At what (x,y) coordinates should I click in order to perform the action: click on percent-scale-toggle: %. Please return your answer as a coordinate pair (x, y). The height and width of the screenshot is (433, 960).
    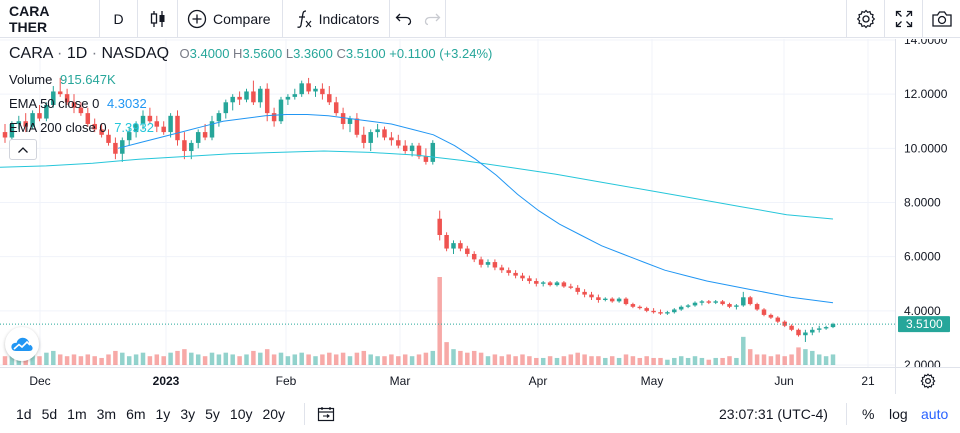
    Looking at the image, I should click on (868, 413).